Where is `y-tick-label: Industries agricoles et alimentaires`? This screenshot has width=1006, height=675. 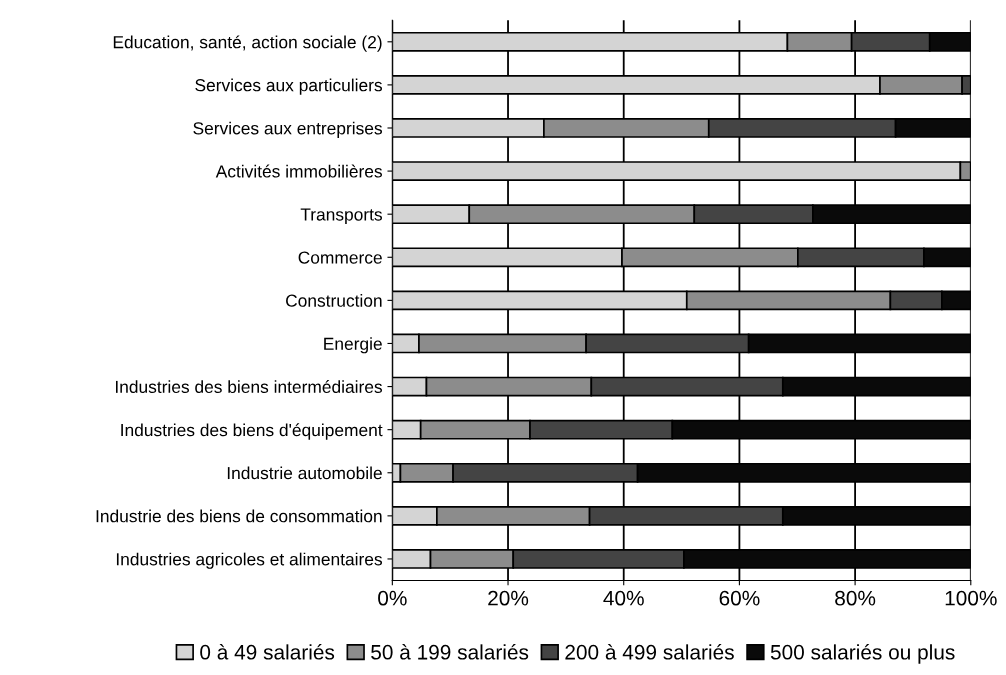
y-tick-label: Industries agricoles et alimentaires is located at coordinates (249, 560).